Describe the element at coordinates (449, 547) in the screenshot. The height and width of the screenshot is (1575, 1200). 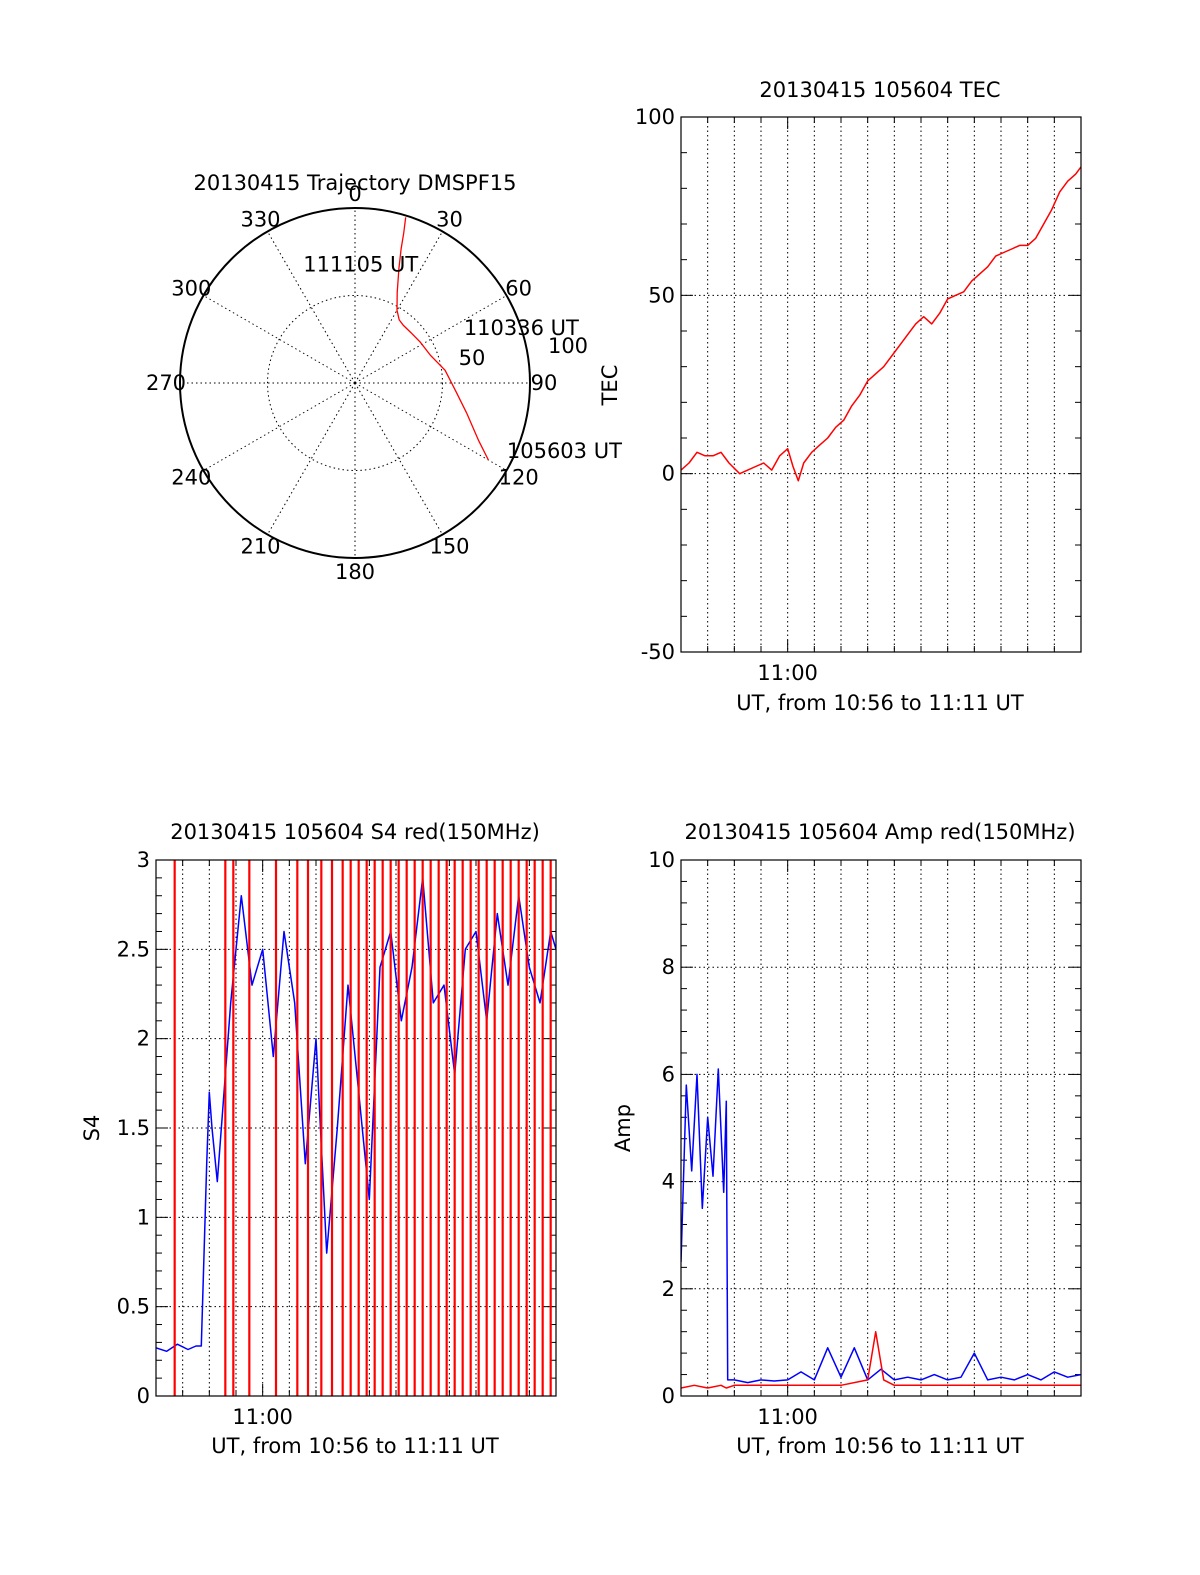
I see `polar-angle-label: 150` at that location.